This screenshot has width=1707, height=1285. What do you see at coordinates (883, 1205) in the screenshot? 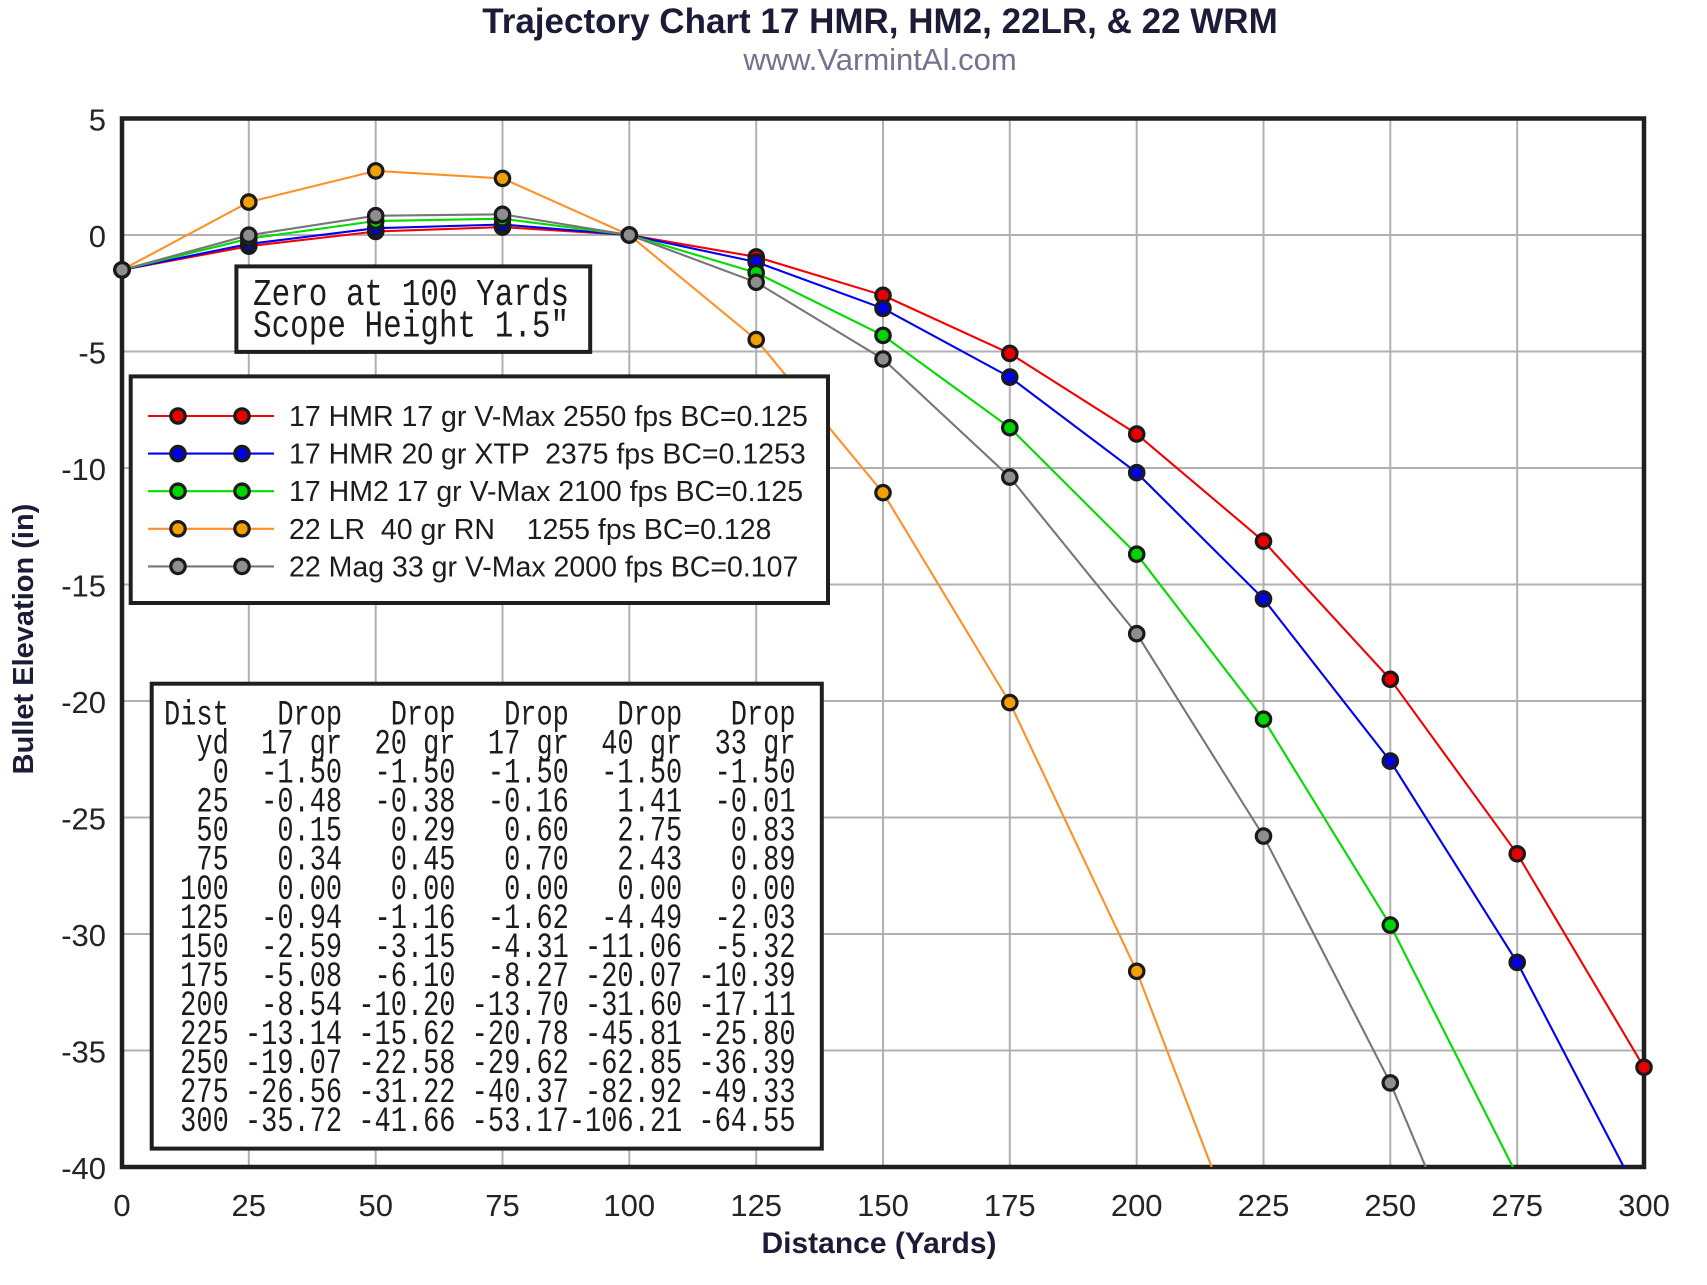
I see `svg-text: 150` at bounding box center [883, 1205].